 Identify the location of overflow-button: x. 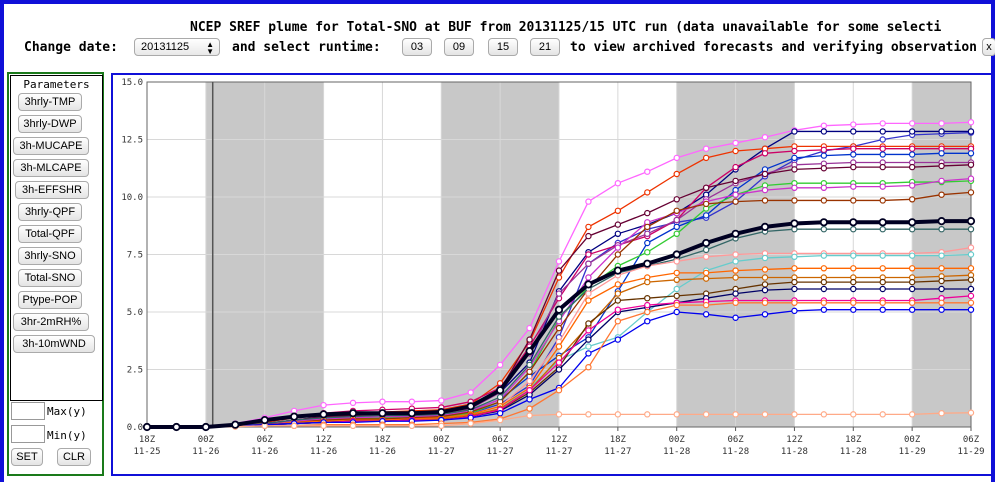
(988, 47).